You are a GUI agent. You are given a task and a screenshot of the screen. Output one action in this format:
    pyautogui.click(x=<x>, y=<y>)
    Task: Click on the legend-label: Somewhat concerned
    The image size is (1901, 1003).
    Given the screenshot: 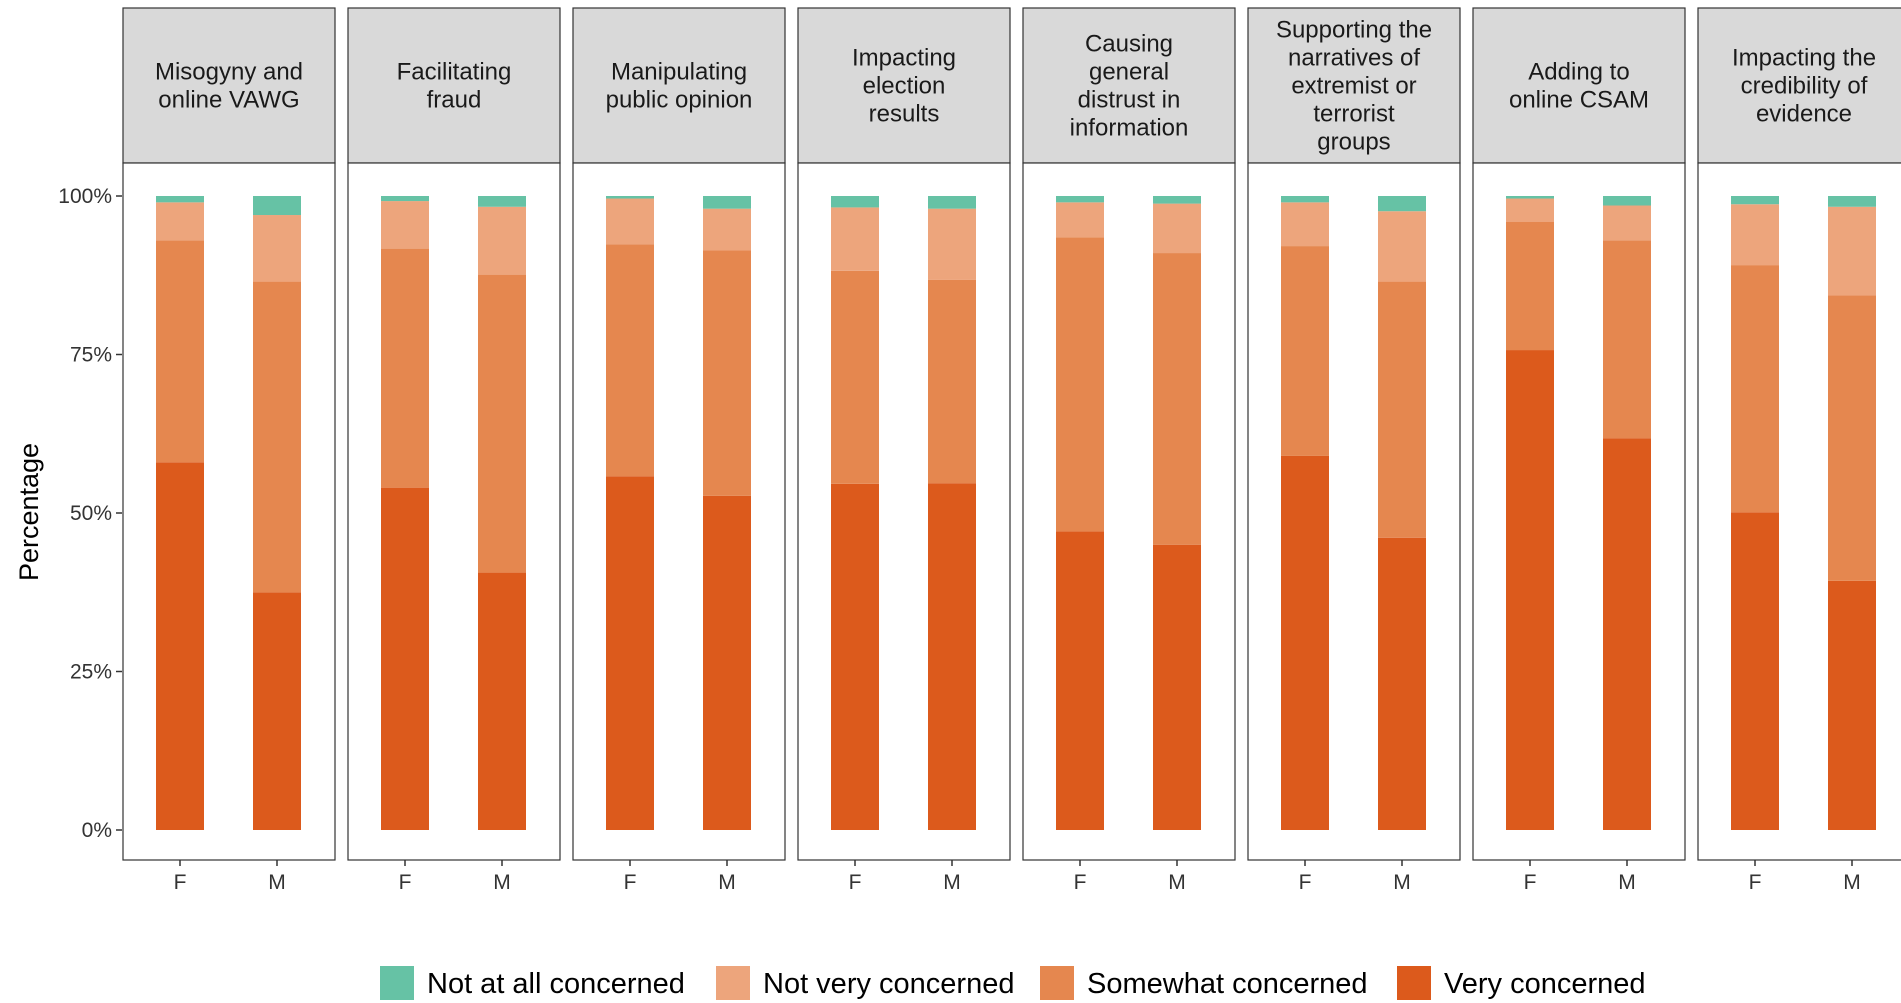 What is the action you would take?
    pyautogui.click(x=1227, y=984)
    